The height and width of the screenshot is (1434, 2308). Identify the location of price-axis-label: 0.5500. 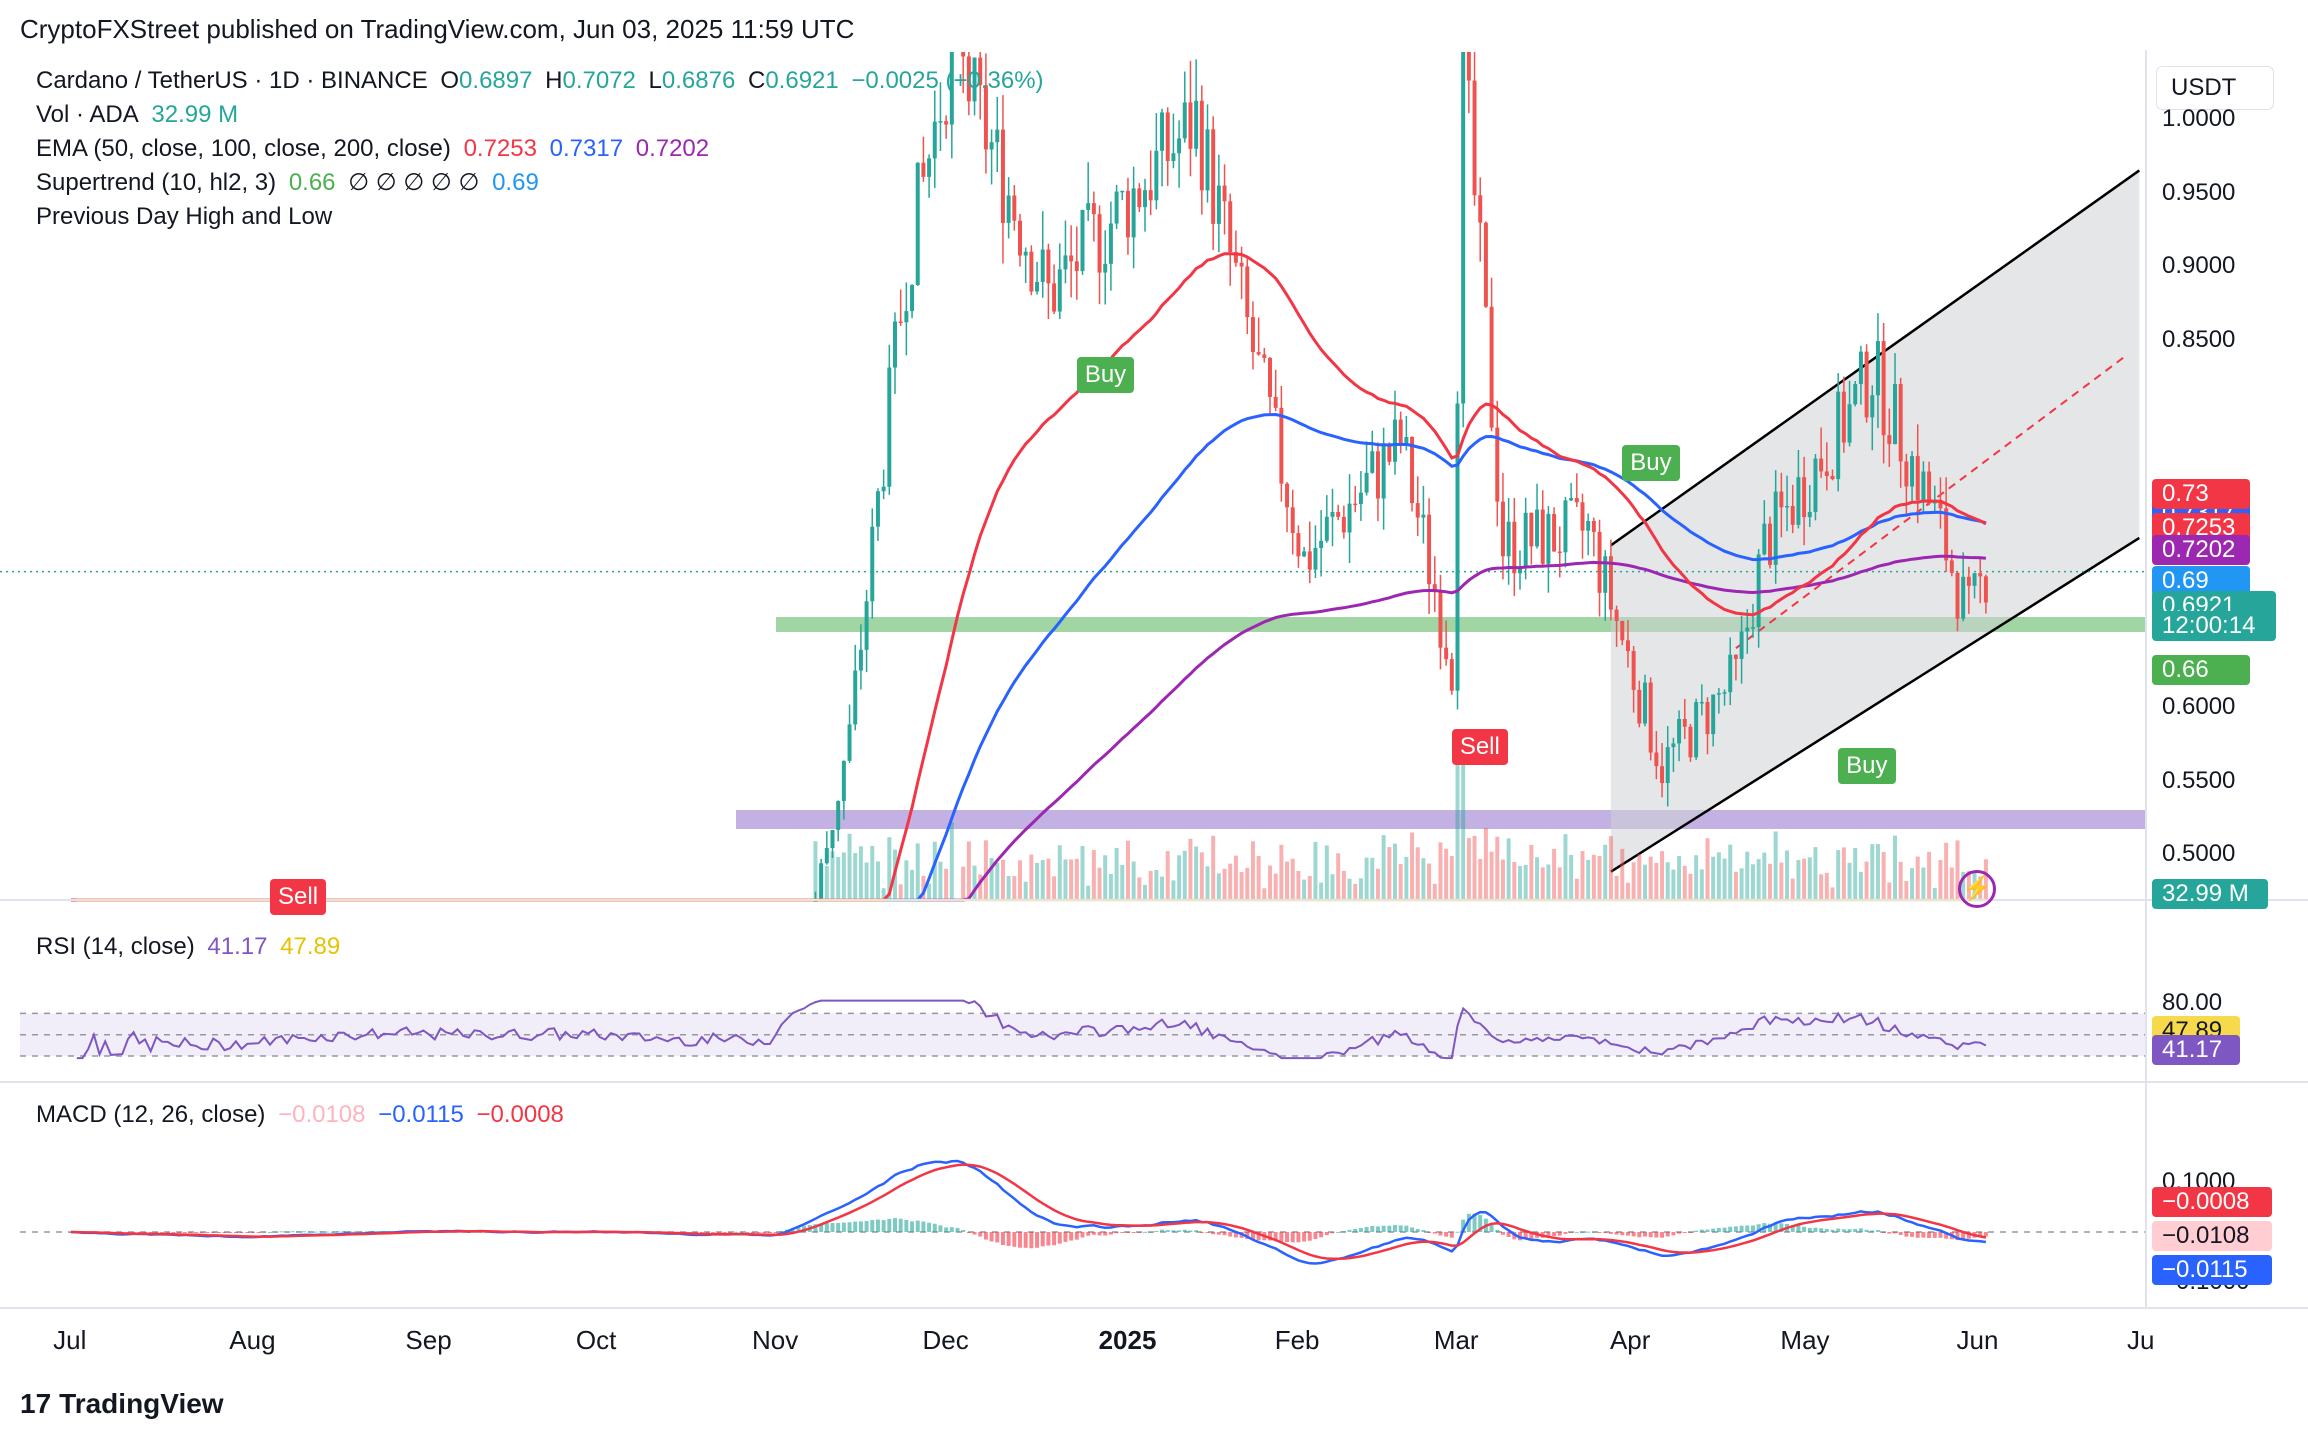
(2199, 780).